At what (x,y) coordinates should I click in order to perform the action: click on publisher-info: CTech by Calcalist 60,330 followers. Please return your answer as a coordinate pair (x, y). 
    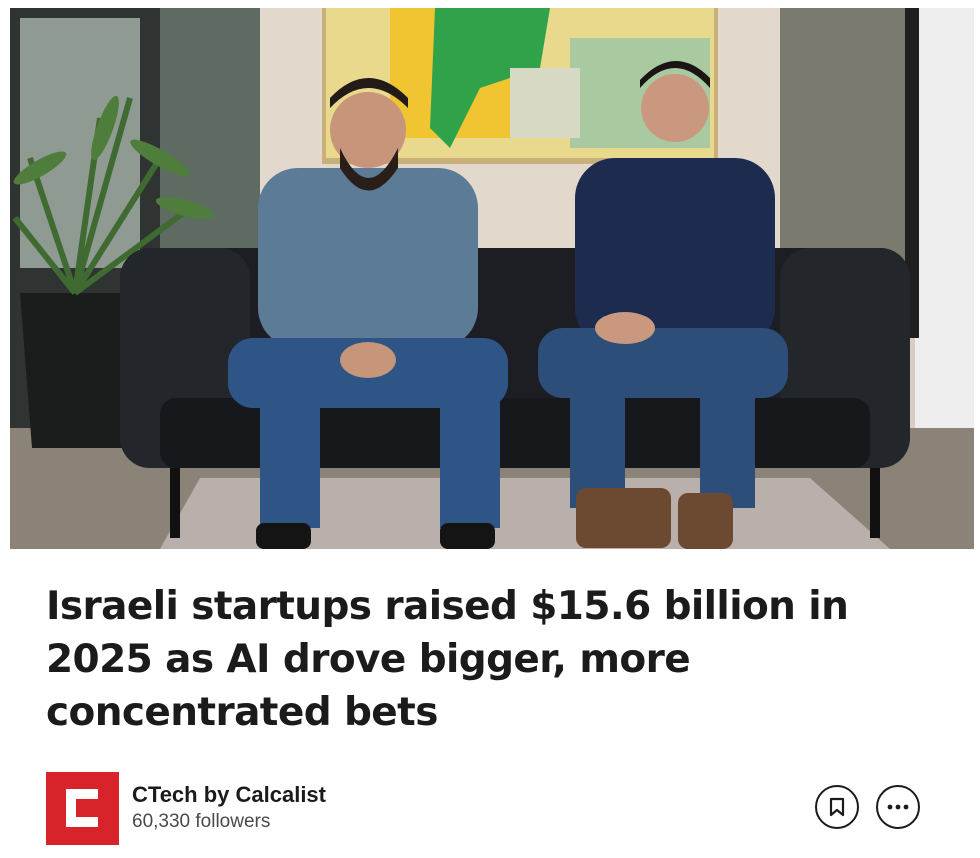
    Looking at the image, I should click on (256, 808).